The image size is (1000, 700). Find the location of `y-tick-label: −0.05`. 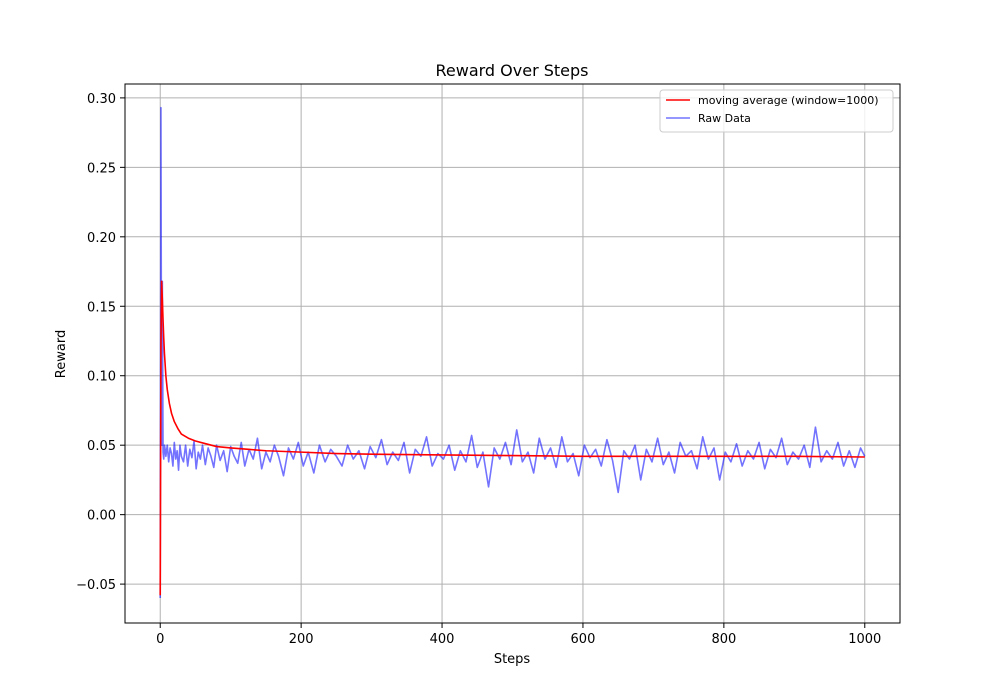

y-tick-label: −0.05 is located at coordinates (96, 585).